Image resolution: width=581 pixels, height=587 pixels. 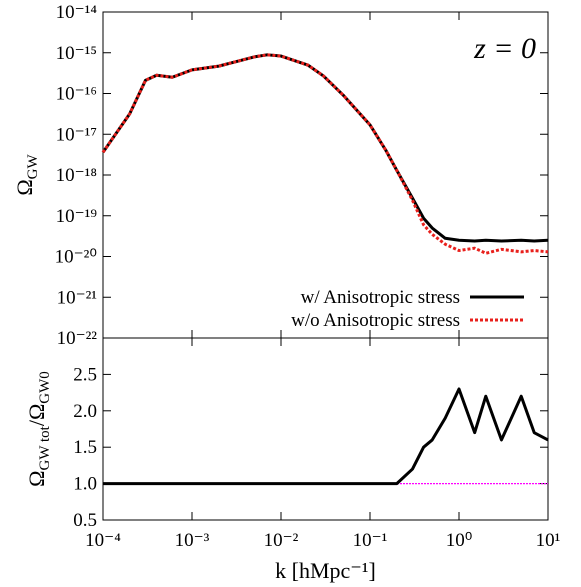 I want to click on y-tick-label: 2.0, so click(x=85, y=411).